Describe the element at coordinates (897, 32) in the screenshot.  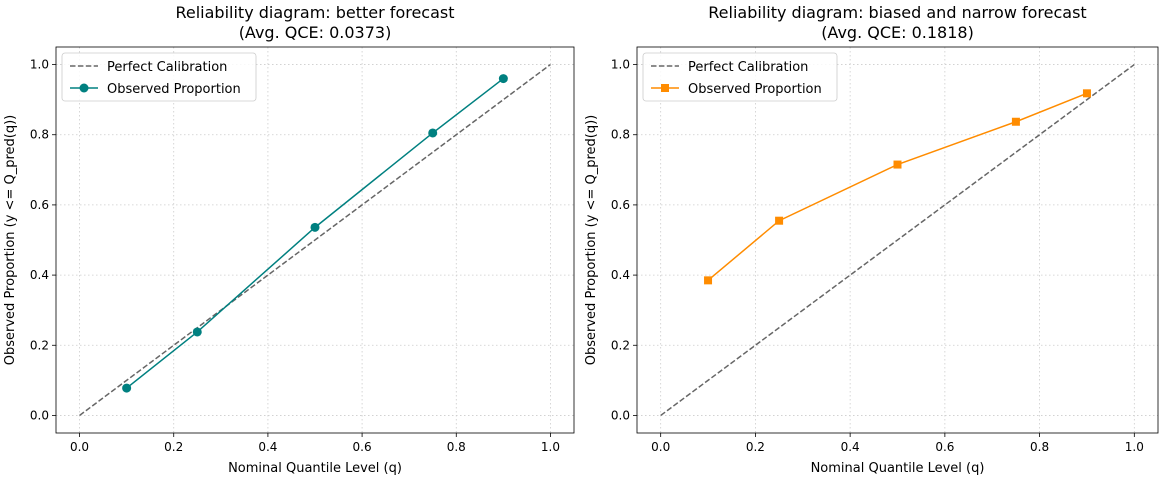
I see `chart-subtitle: (Avg. QCE: 0.1818)` at that location.